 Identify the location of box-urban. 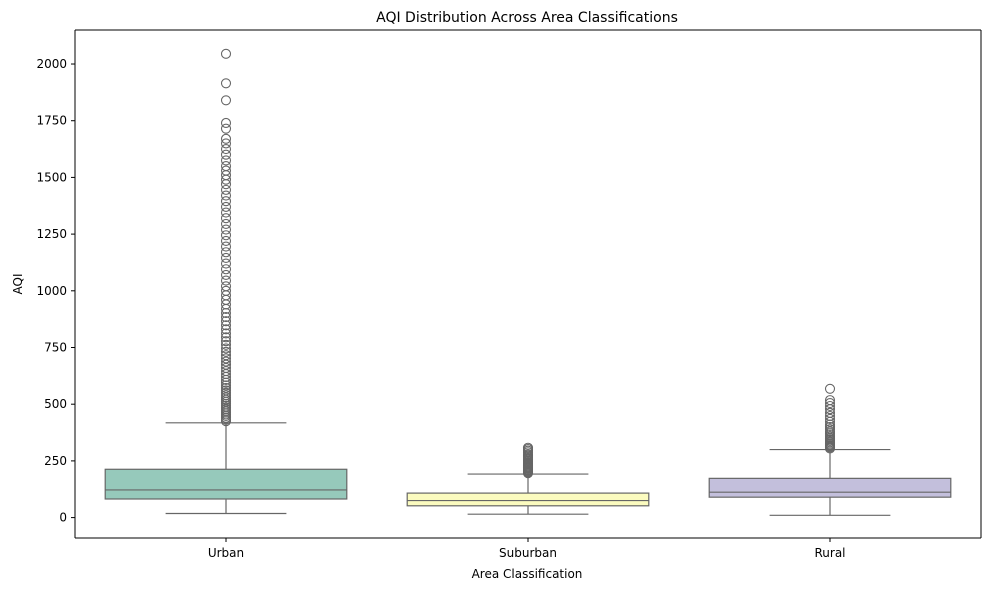
(226, 484).